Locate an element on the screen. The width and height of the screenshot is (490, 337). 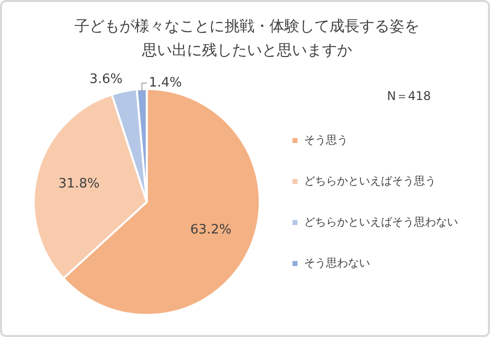
text: N＝418 is located at coordinates (409, 96).